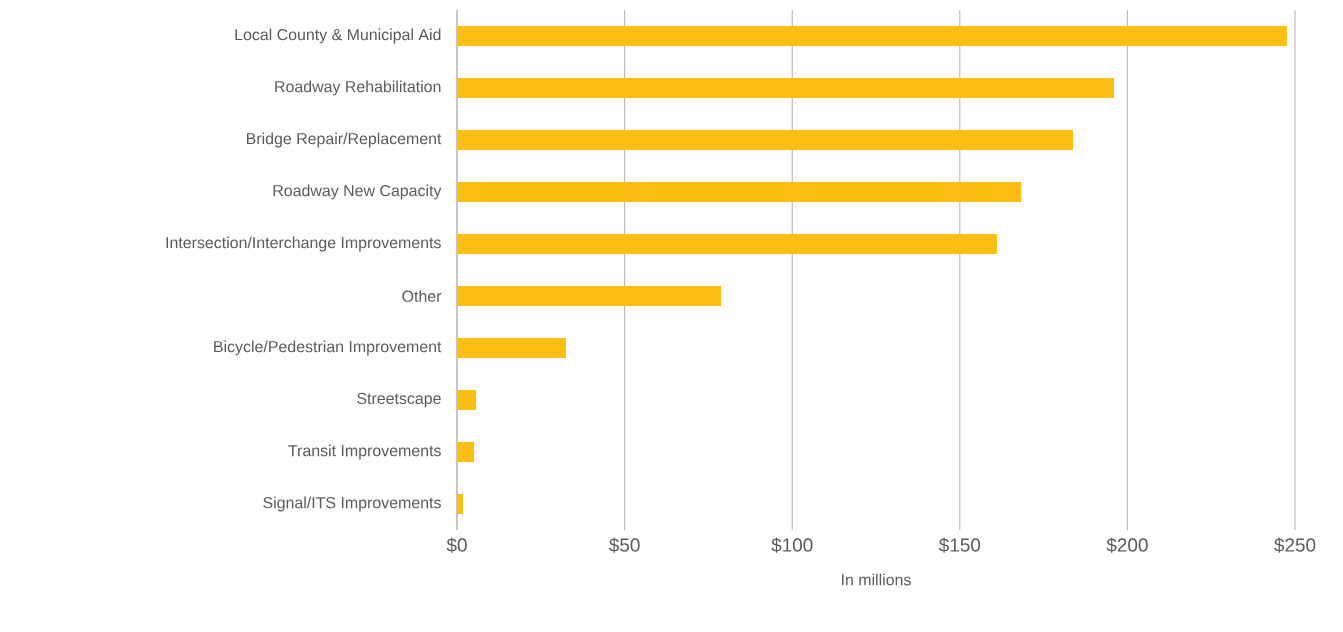 Image resolution: width=1343 pixels, height=632 pixels. Describe the element at coordinates (357, 192) in the screenshot. I see `y-tick-label: Roadway New Capacity` at that location.